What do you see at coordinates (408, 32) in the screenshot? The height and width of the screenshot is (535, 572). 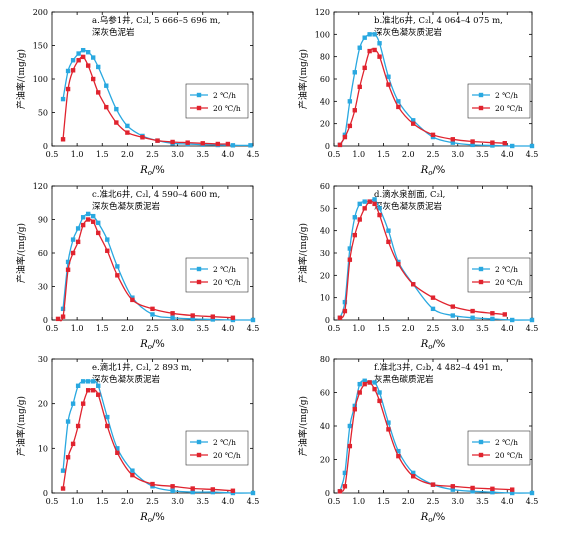 I see `chart-subtitle: 深灰色凝灰质泥岩` at bounding box center [408, 32].